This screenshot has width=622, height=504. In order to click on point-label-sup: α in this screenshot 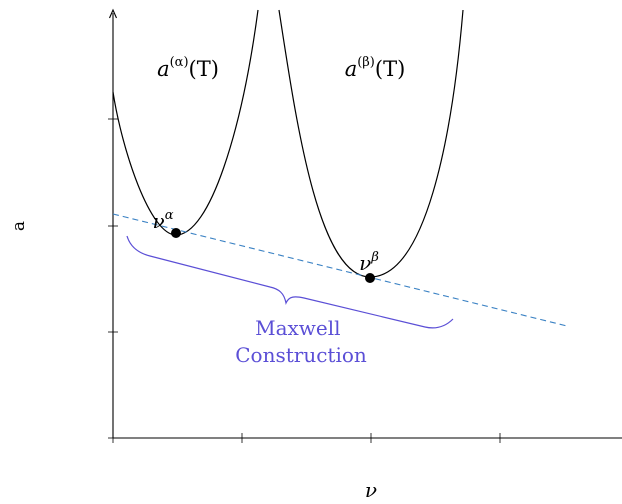, I will do `click(169, 215)`.